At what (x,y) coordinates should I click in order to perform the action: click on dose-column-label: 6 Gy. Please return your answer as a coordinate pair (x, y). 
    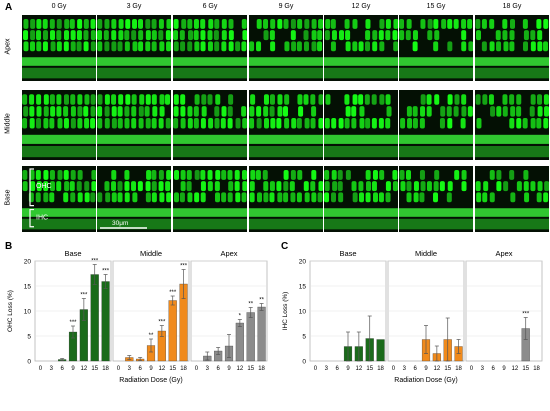
    Looking at the image, I should click on (210, 6).